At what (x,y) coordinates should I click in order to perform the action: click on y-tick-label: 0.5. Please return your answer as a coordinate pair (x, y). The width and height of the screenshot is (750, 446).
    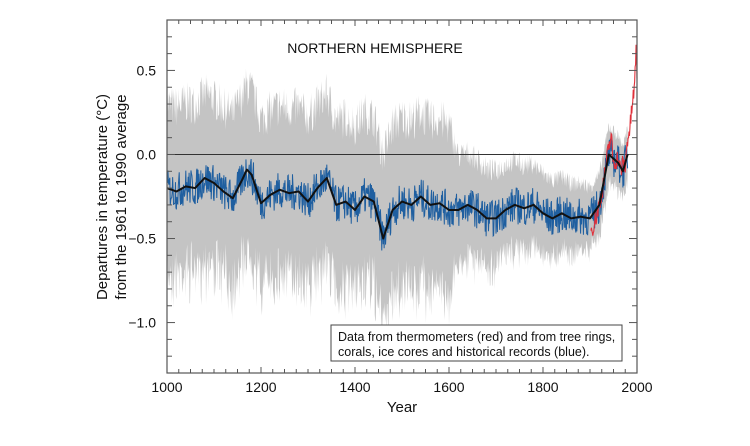
    Looking at the image, I should click on (147, 70).